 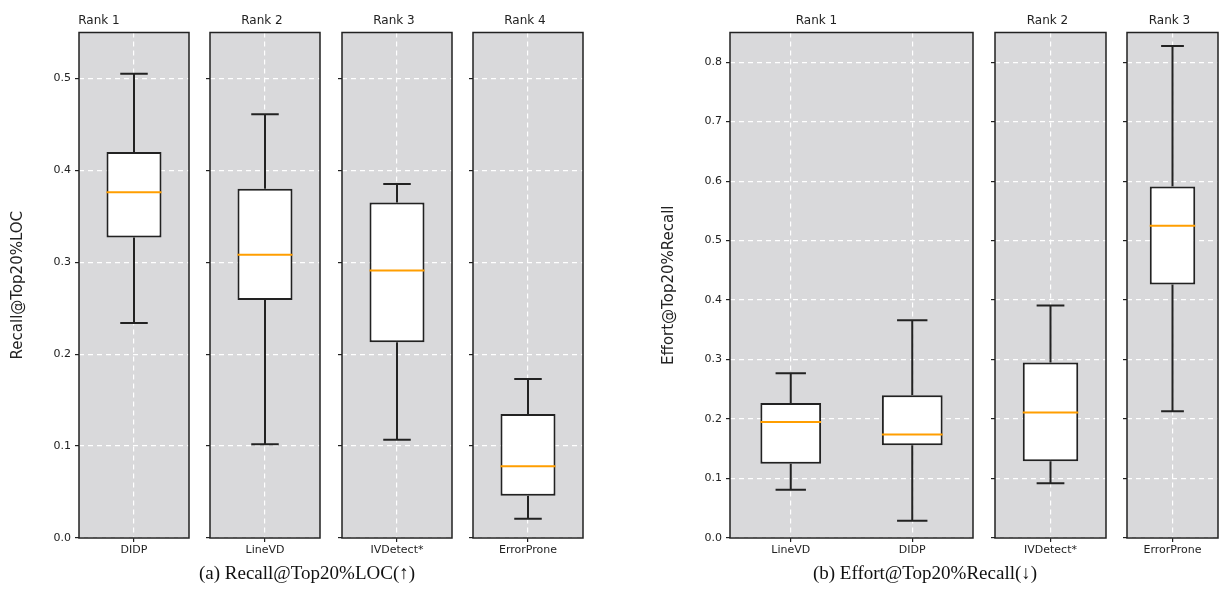 What do you see at coordinates (713, 180) in the screenshot?
I see `y-tick-label: 0.6` at bounding box center [713, 180].